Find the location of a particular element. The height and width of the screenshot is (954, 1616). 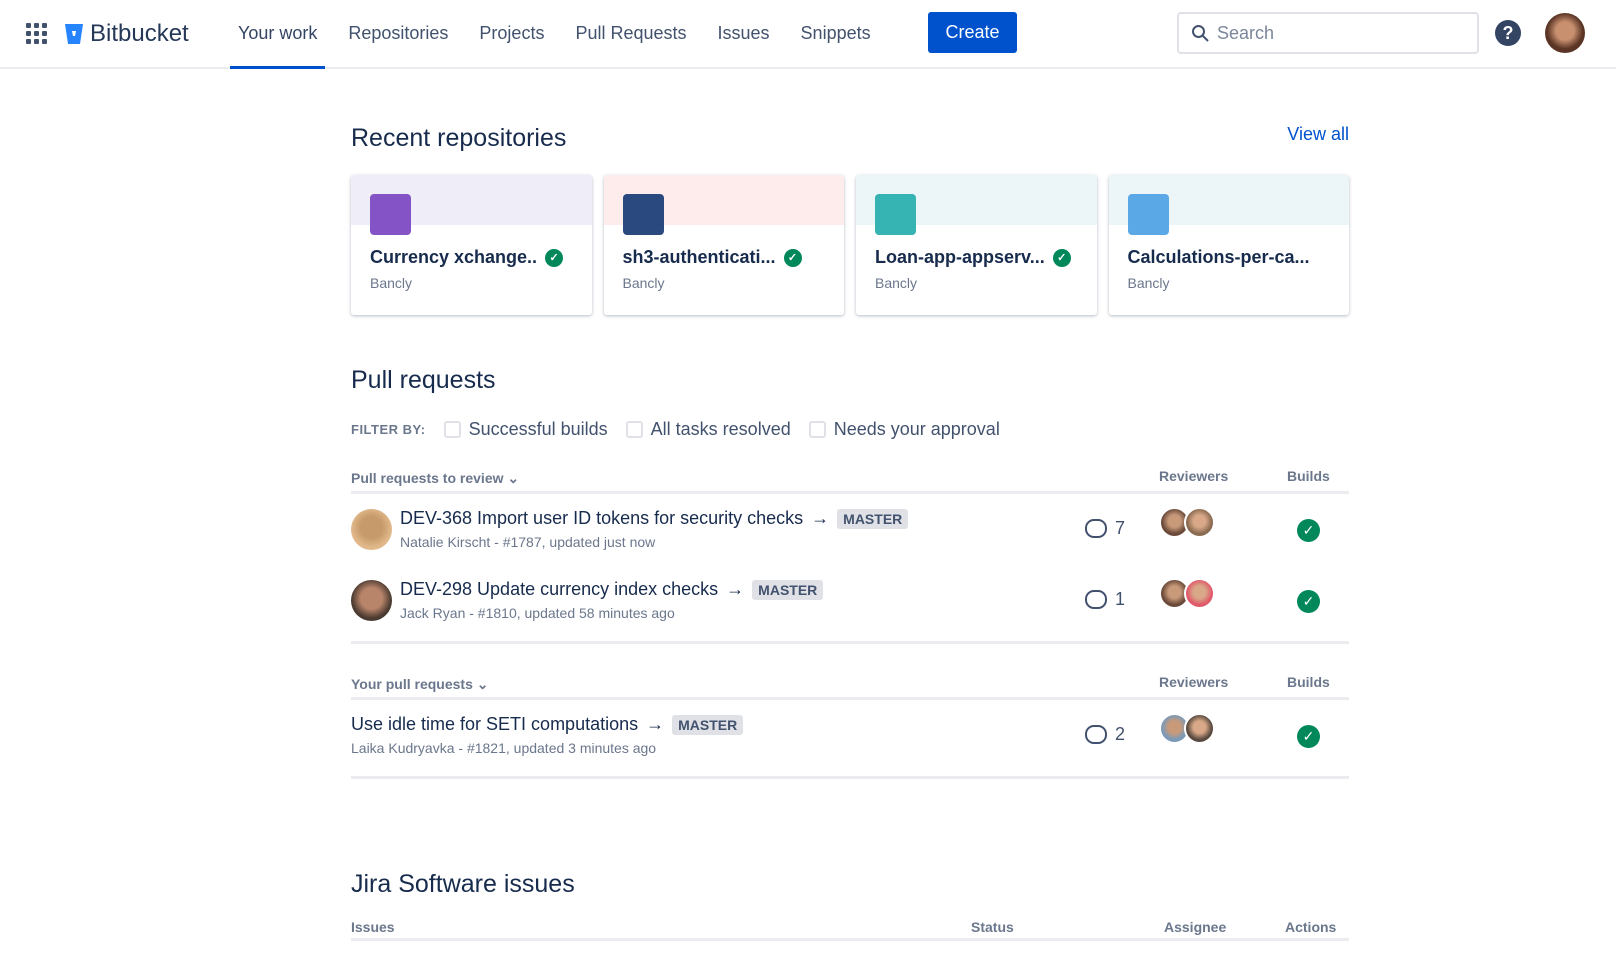

comments: 1 is located at coordinates (1105, 599).